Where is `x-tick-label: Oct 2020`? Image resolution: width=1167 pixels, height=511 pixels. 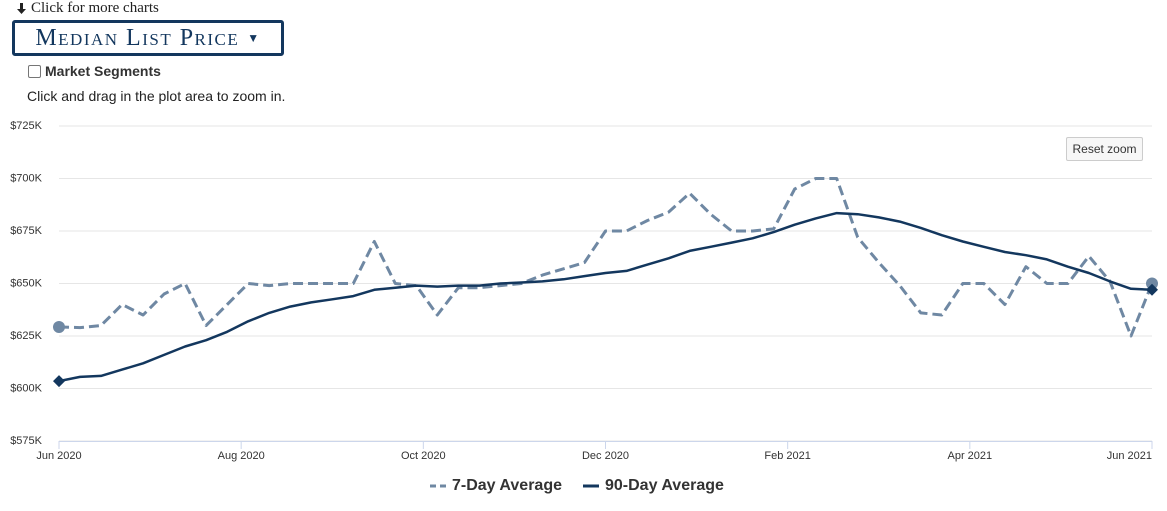 x-tick-label: Oct 2020 is located at coordinates (423, 456).